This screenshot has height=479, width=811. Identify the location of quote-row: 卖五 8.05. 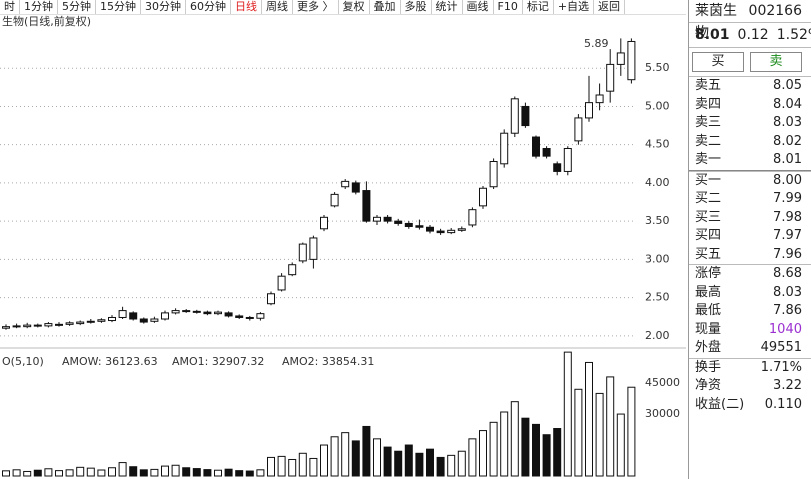
(750, 86).